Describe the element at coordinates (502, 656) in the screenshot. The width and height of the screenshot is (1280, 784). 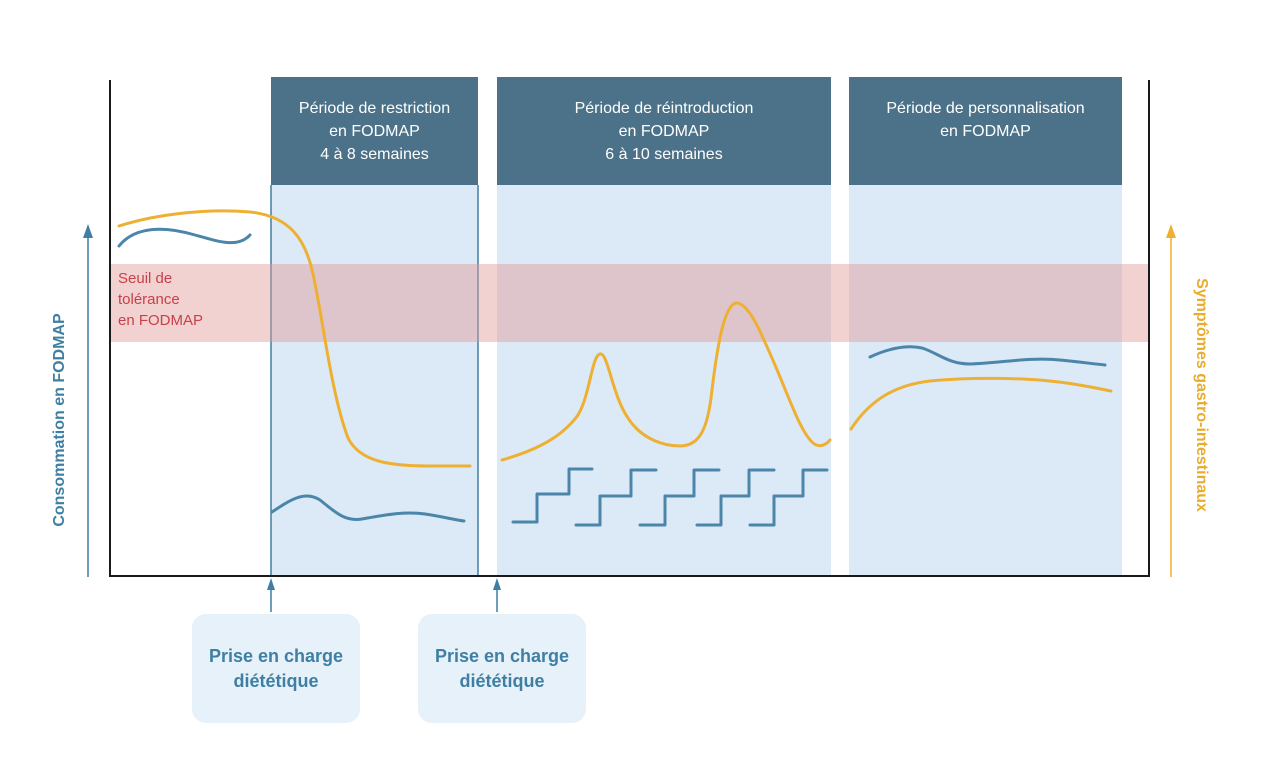
I see `care-box-2-line1: Prise en charge` at that location.